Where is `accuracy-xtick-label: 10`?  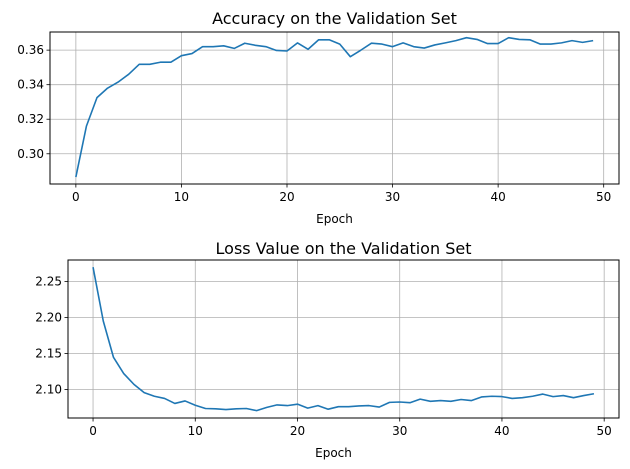
accuracy-xtick-label: 10 is located at coordinates (181, 197).